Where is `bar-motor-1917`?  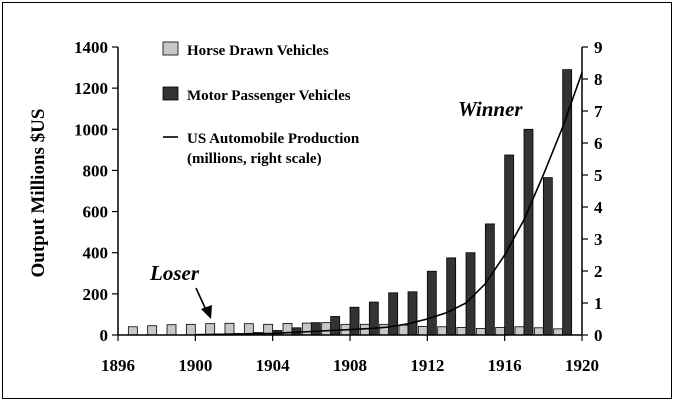
bar-motor-1917 is located at coordinates (528, 232).